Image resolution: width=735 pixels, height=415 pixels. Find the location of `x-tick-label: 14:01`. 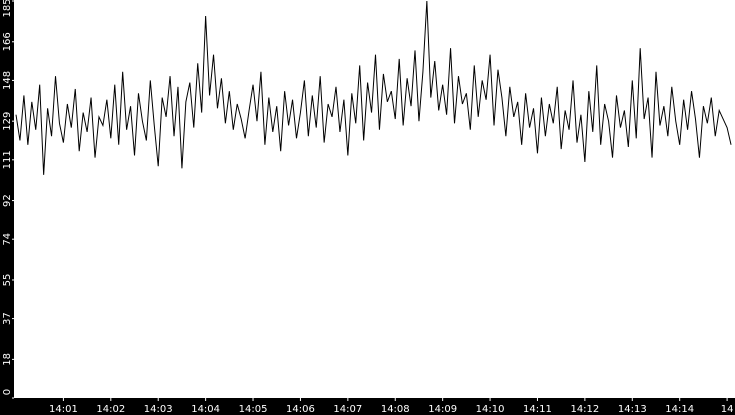

x-tick-label: 14:01 is located at coordinates (63, 409).